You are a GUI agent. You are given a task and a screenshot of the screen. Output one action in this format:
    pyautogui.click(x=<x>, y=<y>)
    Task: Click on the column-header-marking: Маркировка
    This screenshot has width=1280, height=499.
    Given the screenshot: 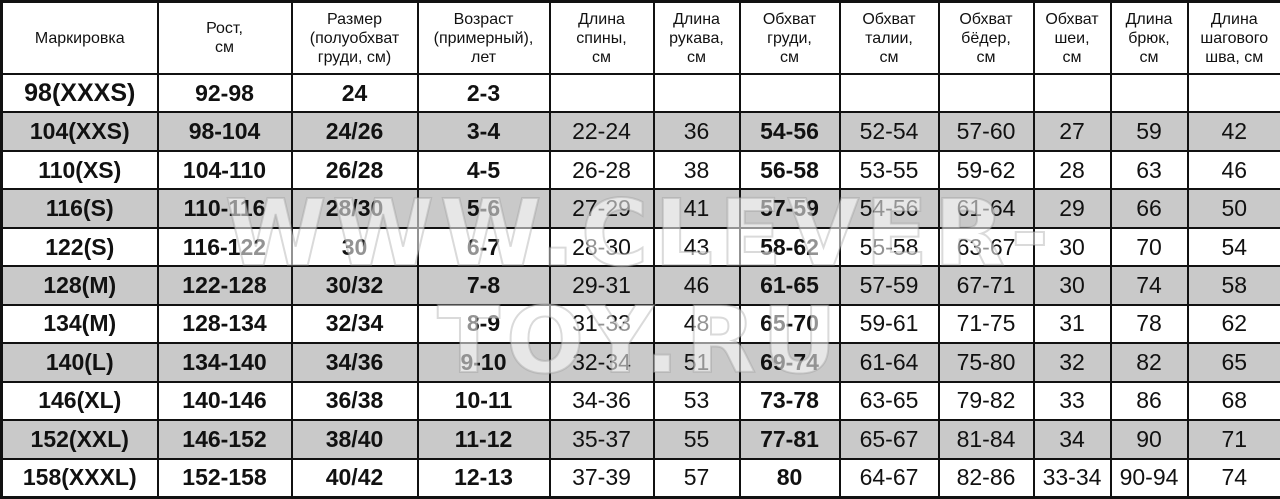 What is the action you would take?
    pyautogui.click(x=79, y=37)
    